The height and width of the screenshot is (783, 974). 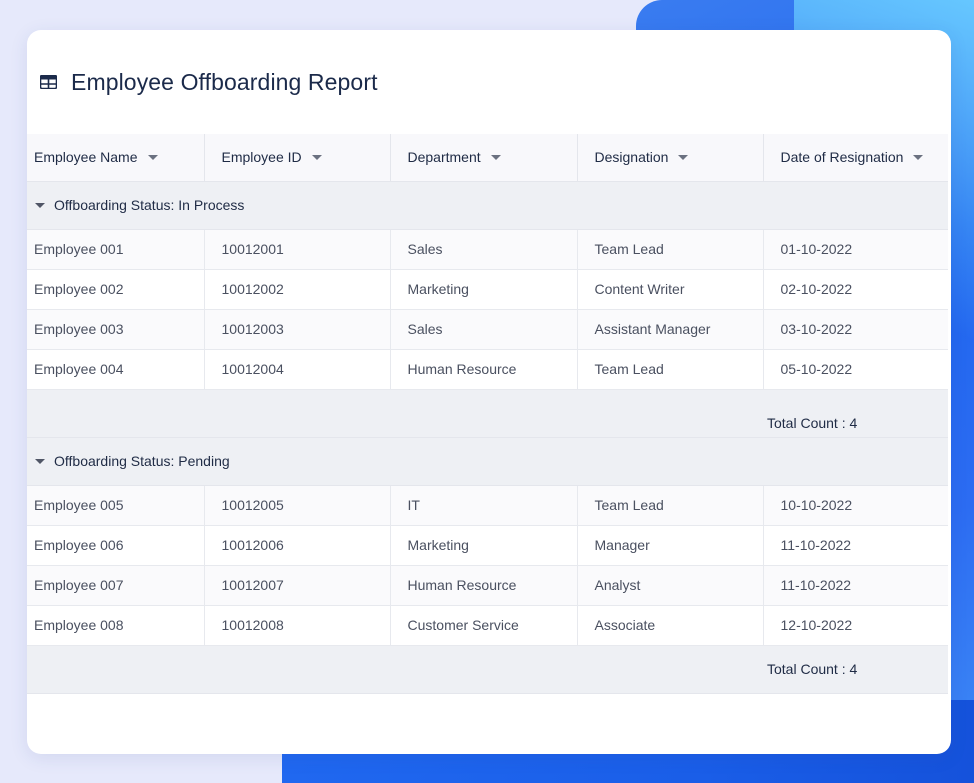 What do you see at coordinates (116, 289) in the screenshot?
I see `cell-employee-name: Employee 002` at bounding box center [116, 289].